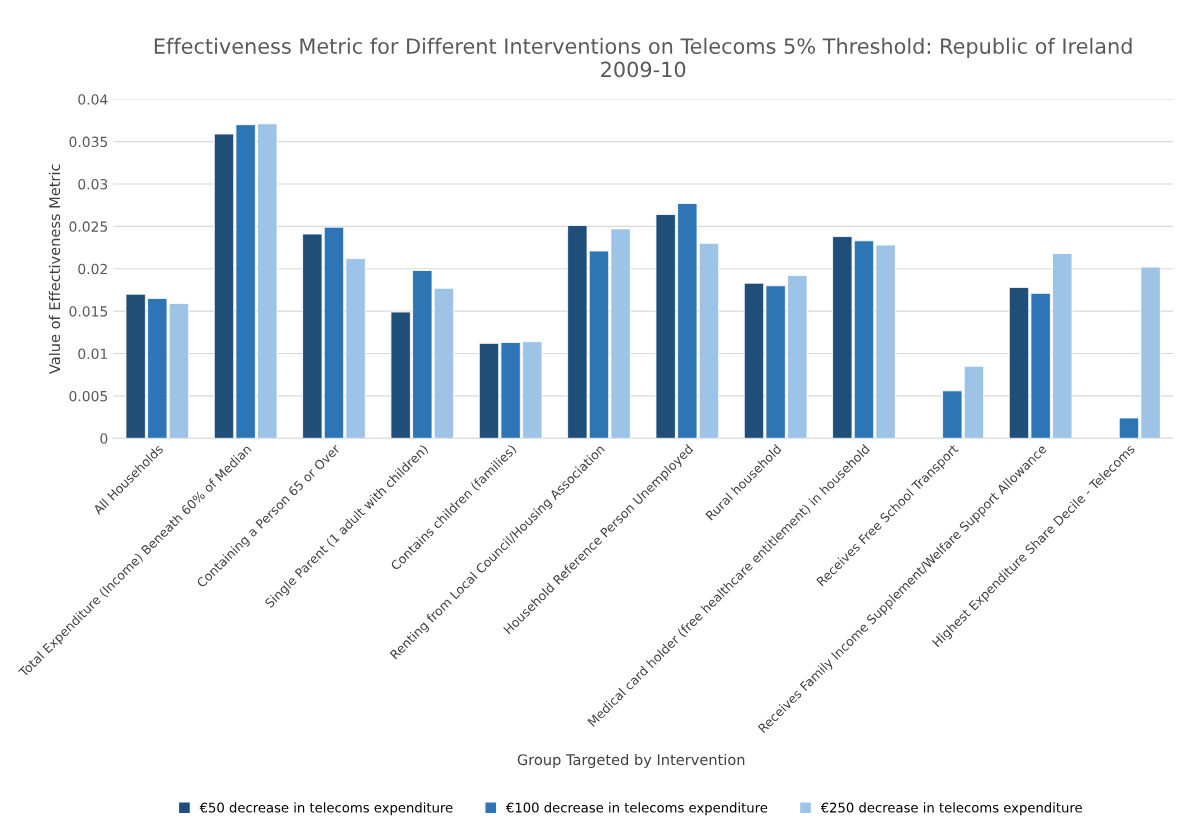  What do you see at coordinates (93, 184) in the screenshot?
I see `y-tick-label: 0.03` at bounding box center [93, 184].